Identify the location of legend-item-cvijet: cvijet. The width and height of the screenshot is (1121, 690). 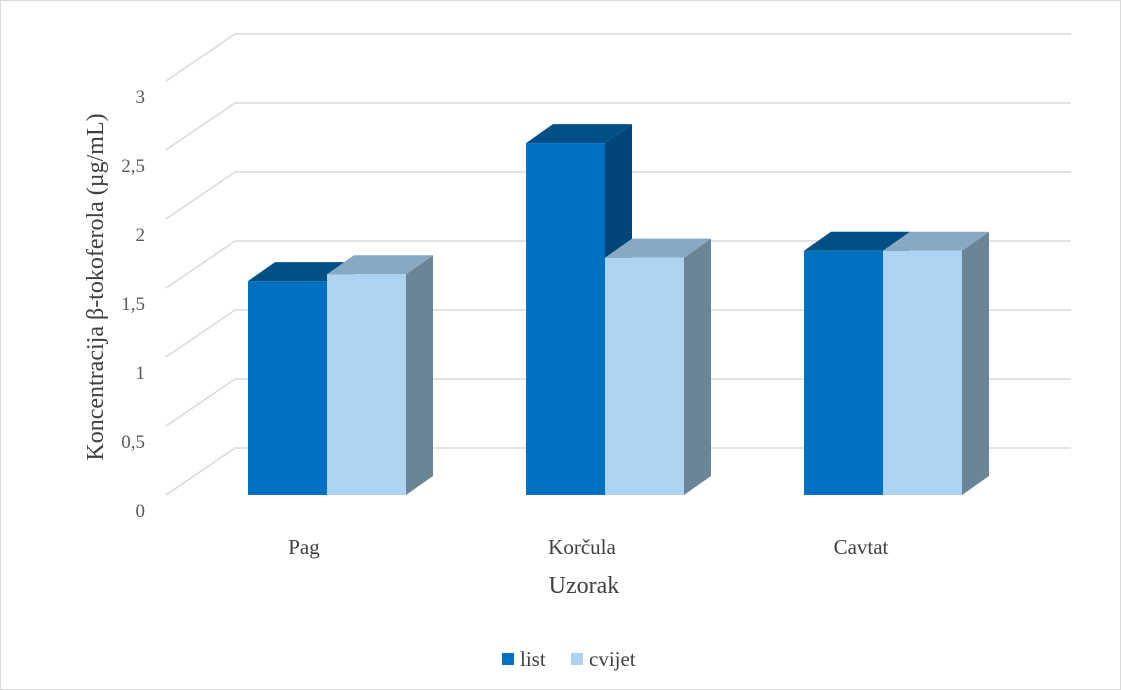
(603, 659).